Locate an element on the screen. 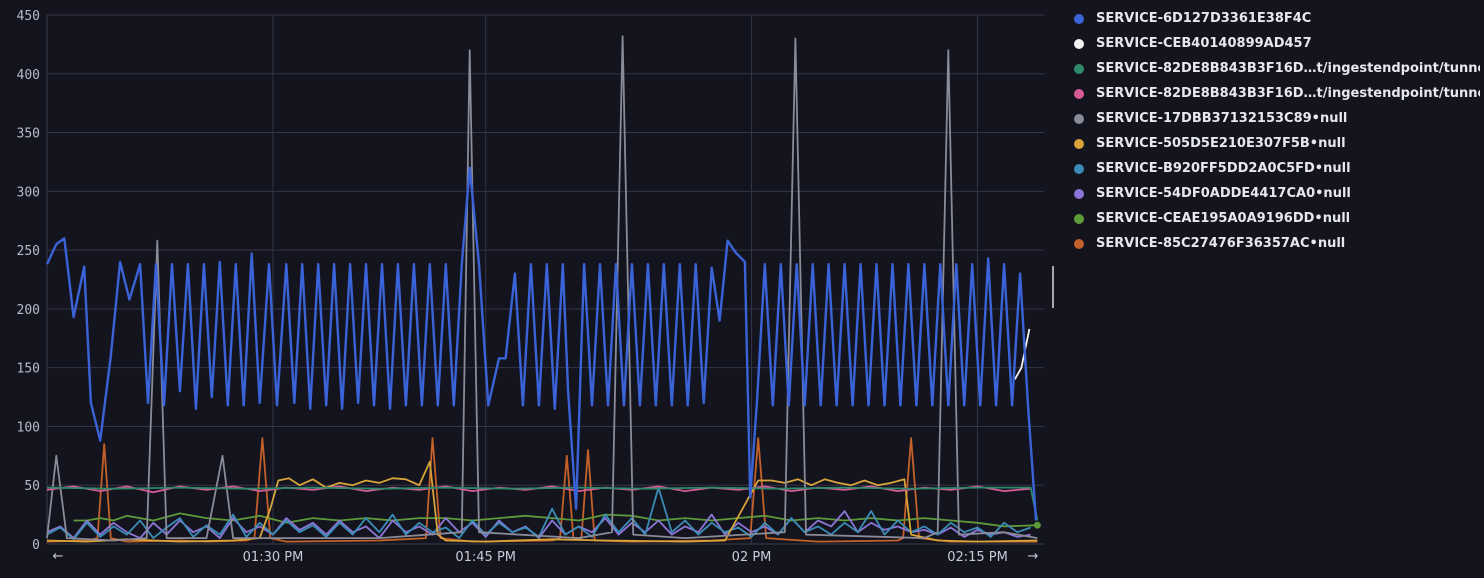  y-tick-label: 350 is located at coordinates (28, 134).